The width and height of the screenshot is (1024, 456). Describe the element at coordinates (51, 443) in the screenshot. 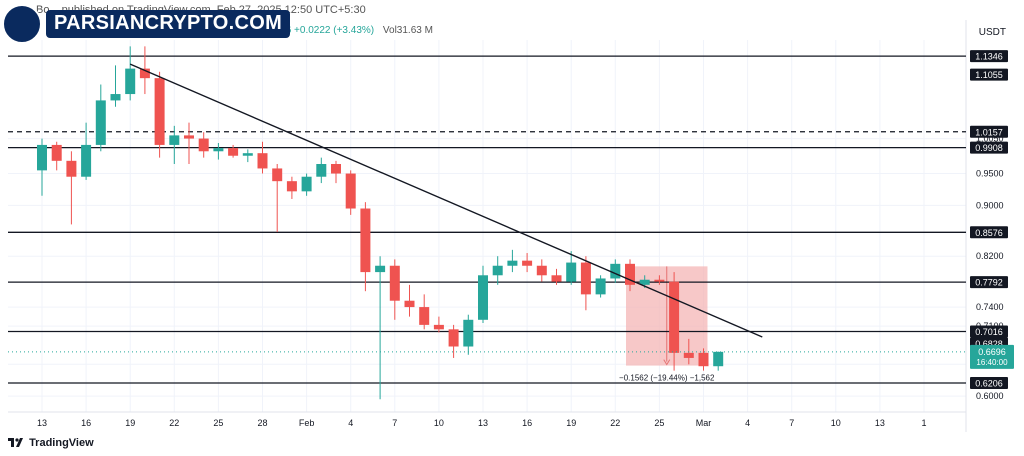

I see `tradingview-brand: TradingView` at that location.